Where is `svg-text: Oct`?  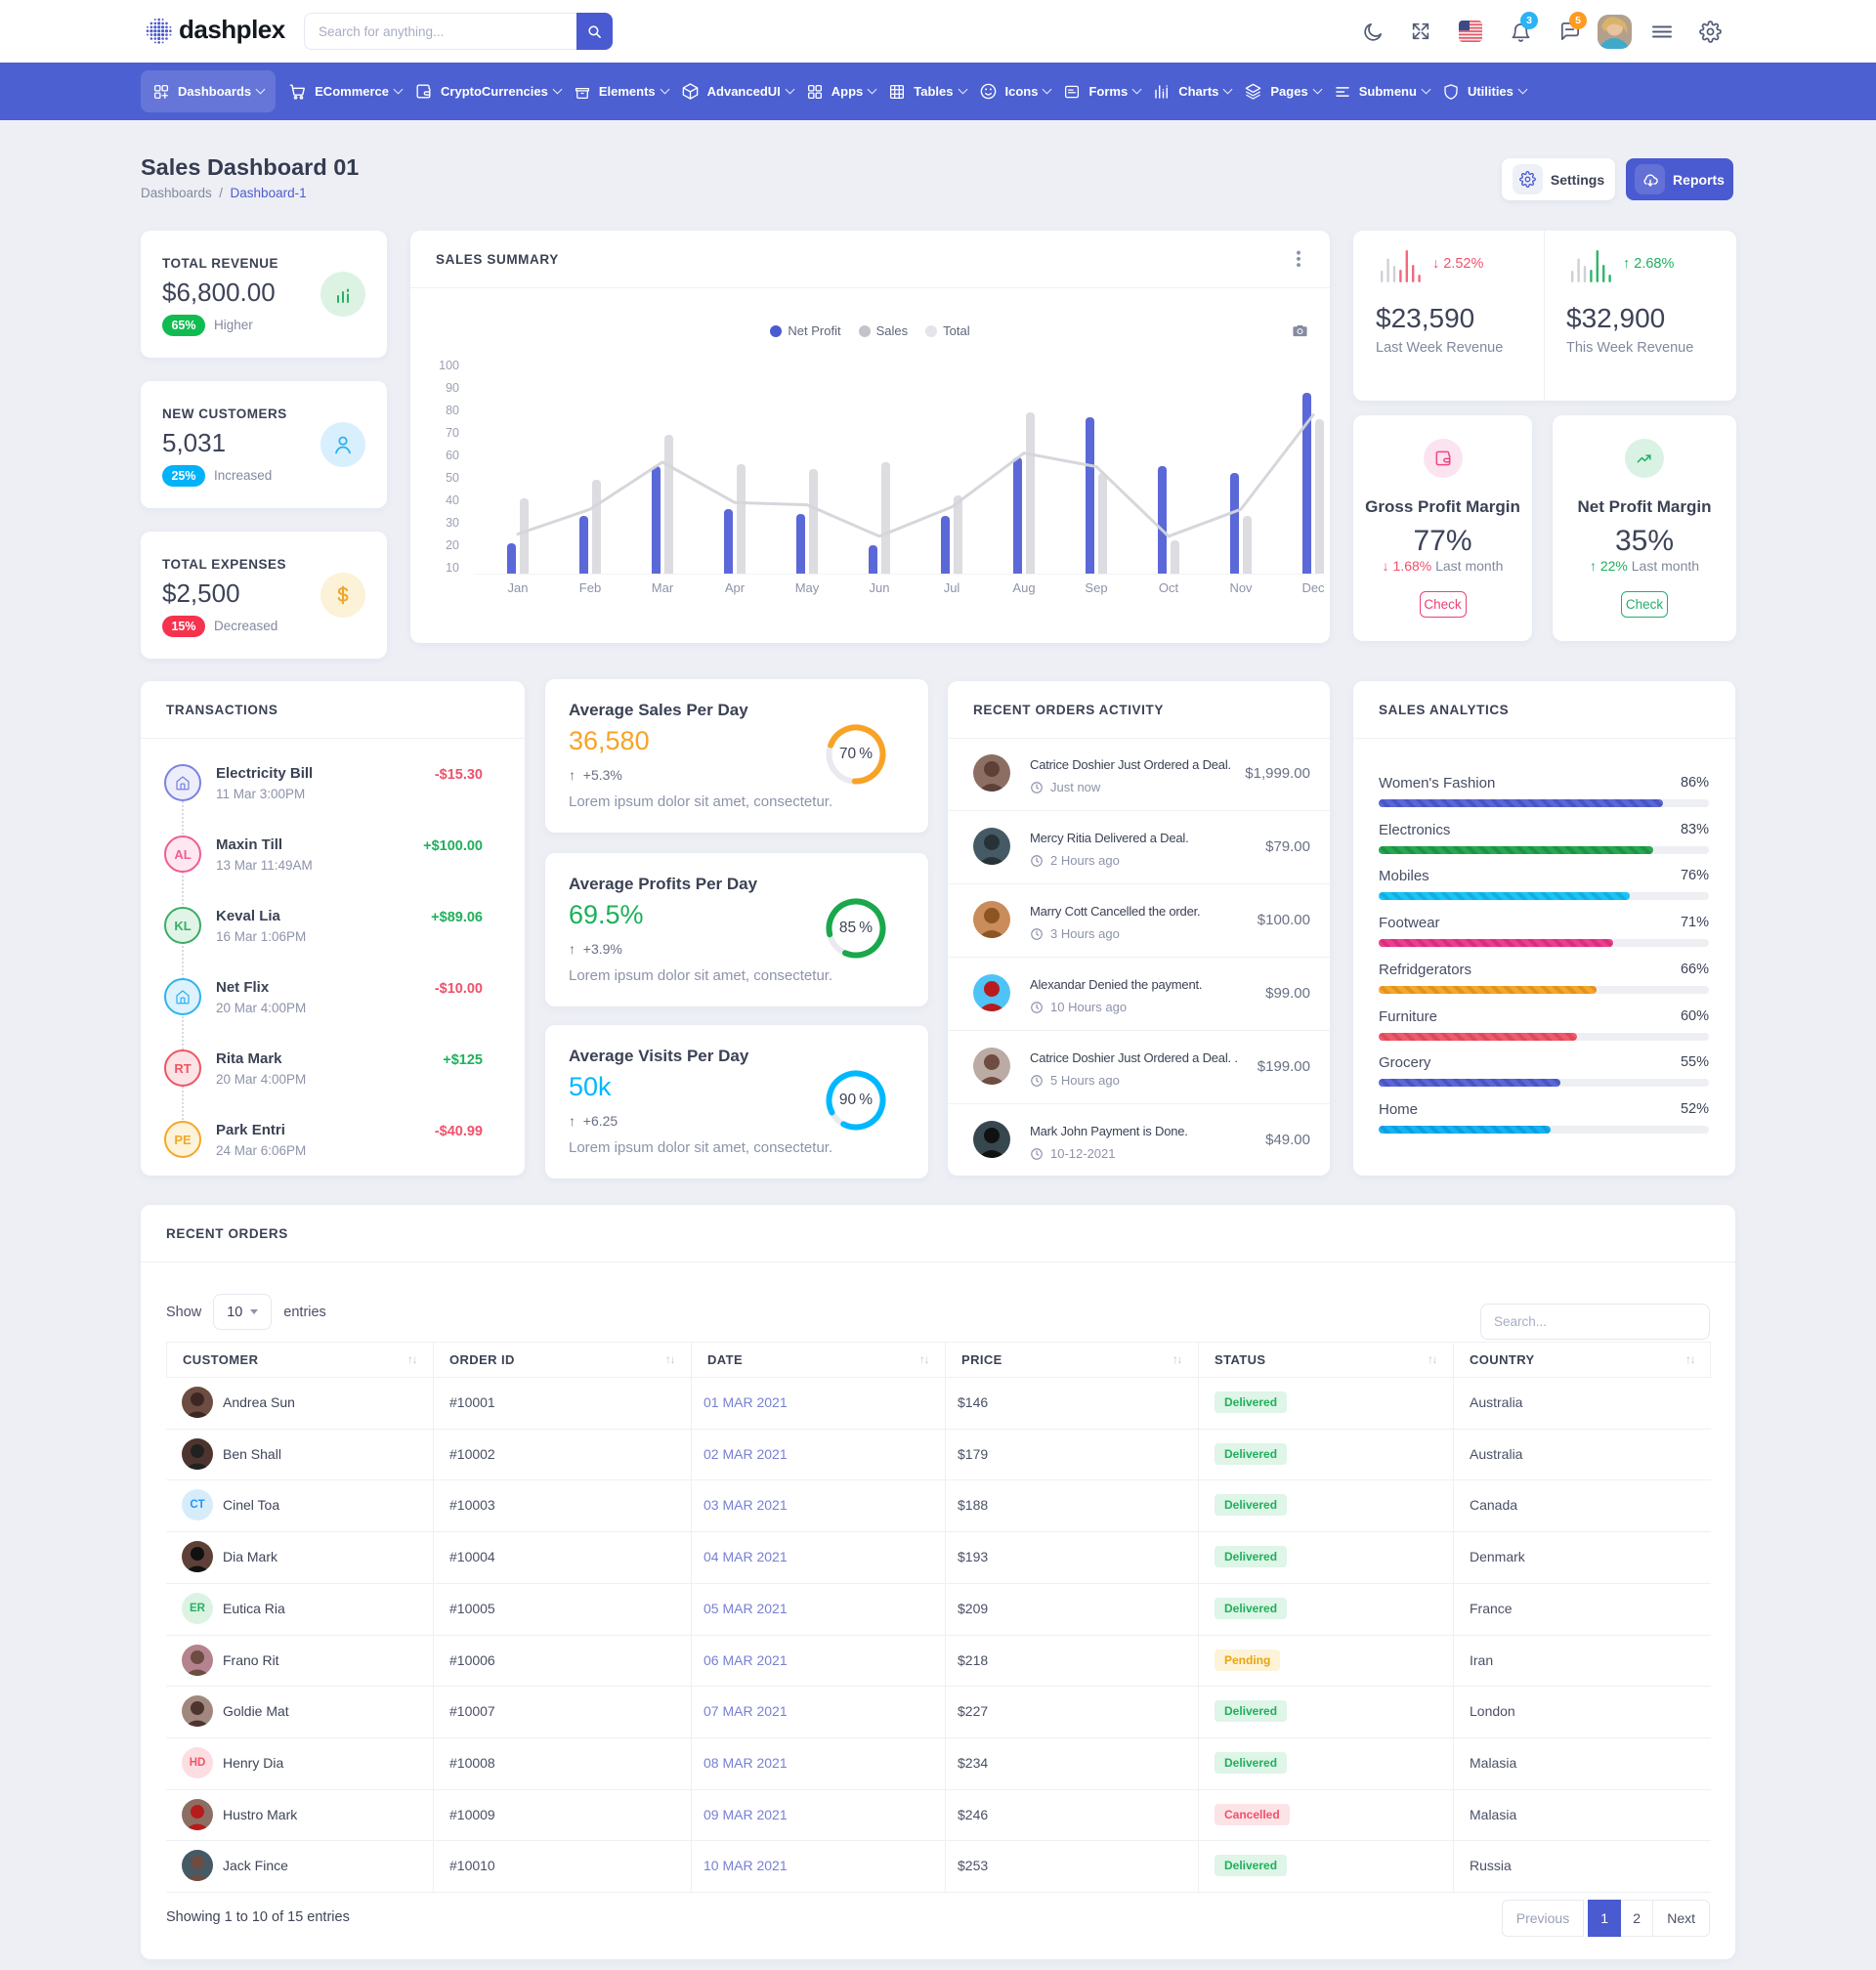
svg-text: Oct is located at coordinates (1169, 587).